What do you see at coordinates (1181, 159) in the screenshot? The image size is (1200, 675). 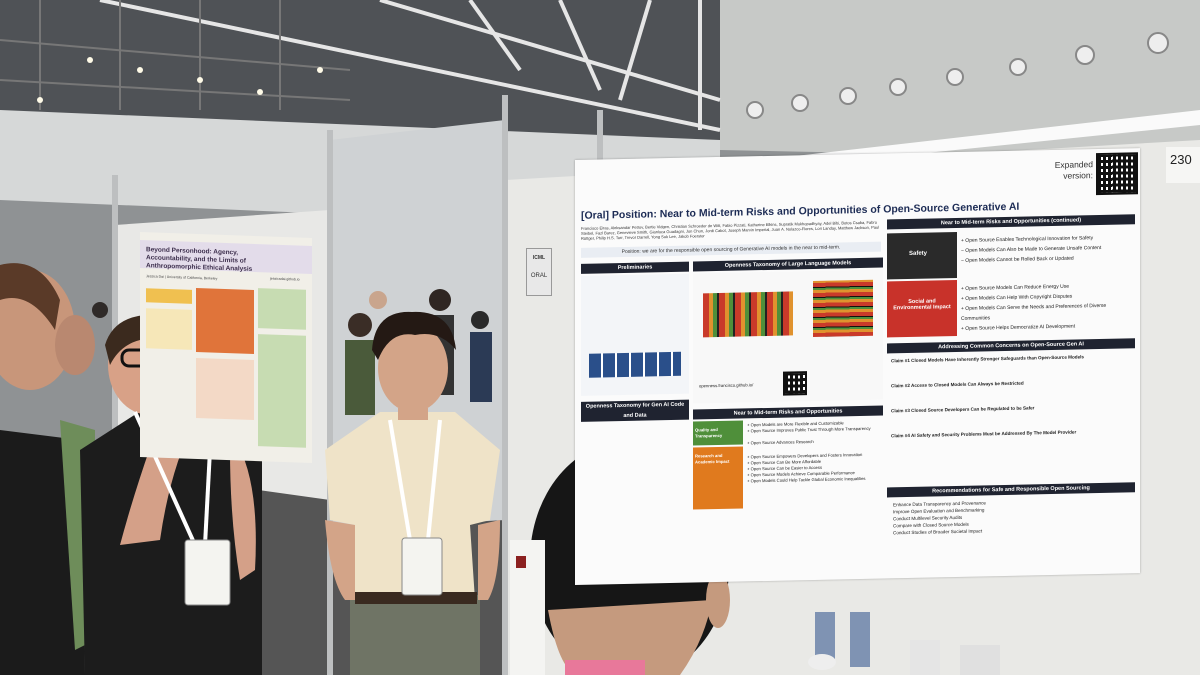 I see `poster-number: 230` at bounding box center [1181, 159].